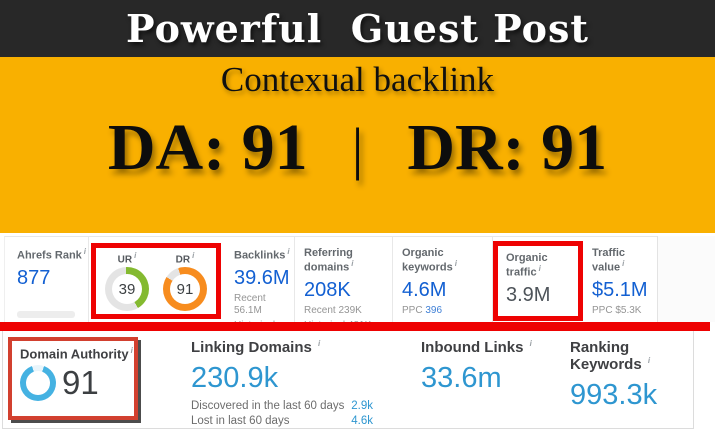 This screenshot has width=715, height=445. What do you see at coordinates (333, 310) in the screenshot?
I see `referring-domains-recent: Recent 239K` at bounding box center [333, 310].